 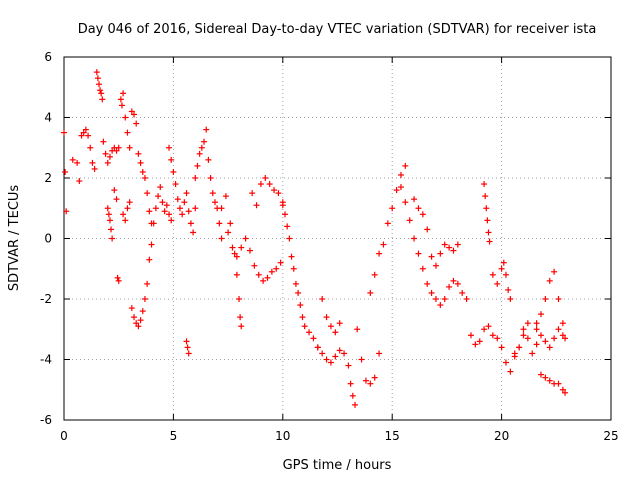 I want to click on y-axis-label: SDTVAR / TECUs, so click(x=14, y=238).